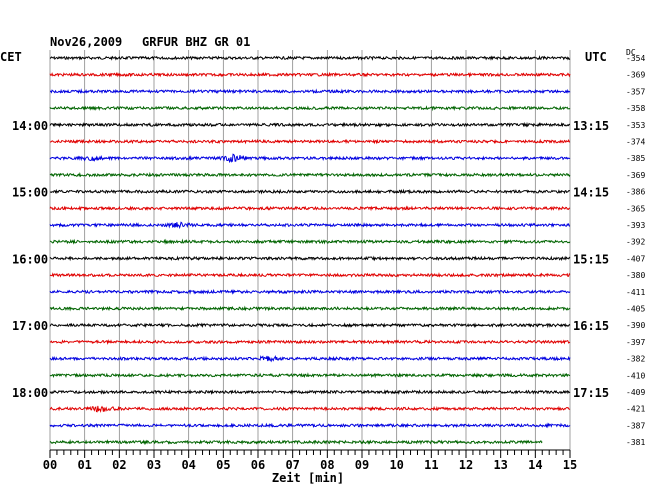 This screenshot has width=650, height=498. Describe the element at coordinates (154, 465) in the screenshot. I see `x-tick-label: 03` at that location.